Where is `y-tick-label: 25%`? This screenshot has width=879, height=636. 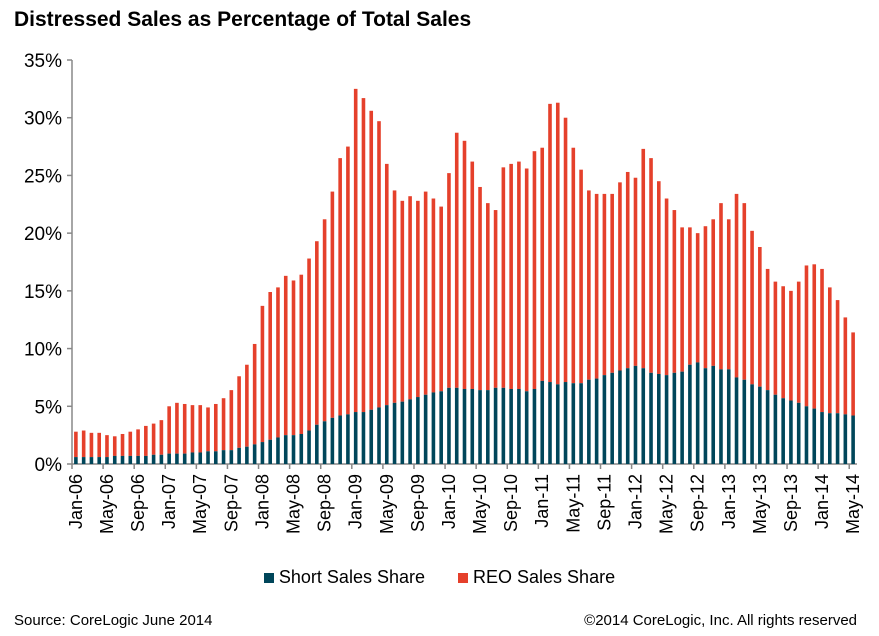
y-tick-label: 25% is located at coordinates (43, 176).